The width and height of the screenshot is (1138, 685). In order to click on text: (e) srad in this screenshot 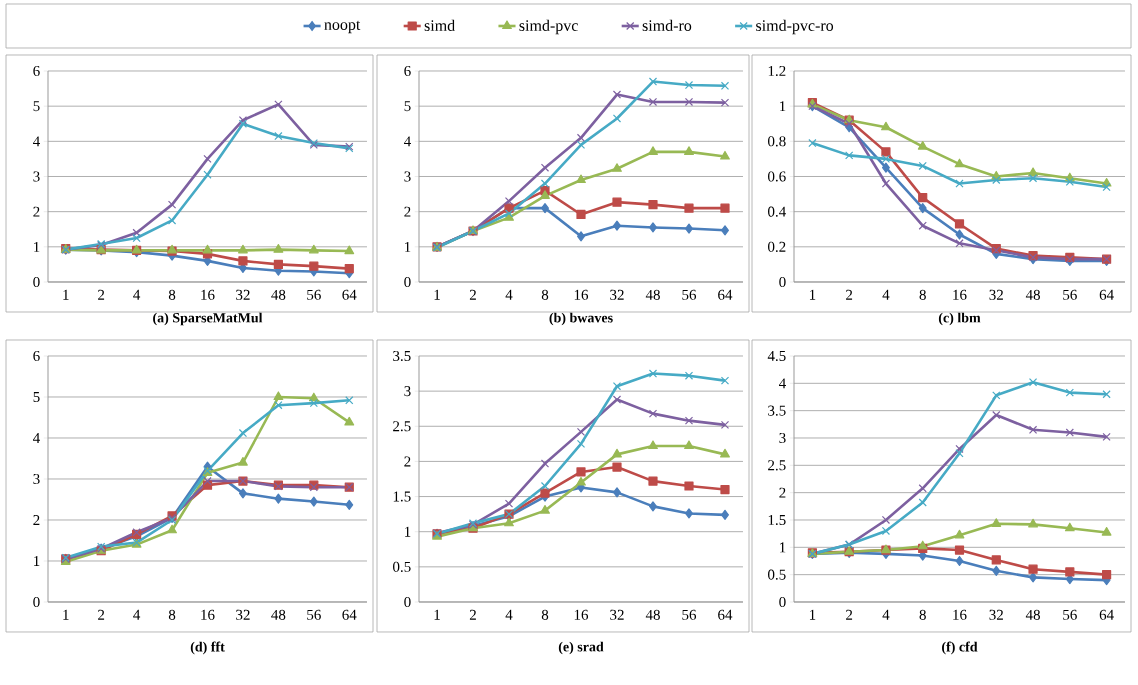, I will do `click(581, 648)`.